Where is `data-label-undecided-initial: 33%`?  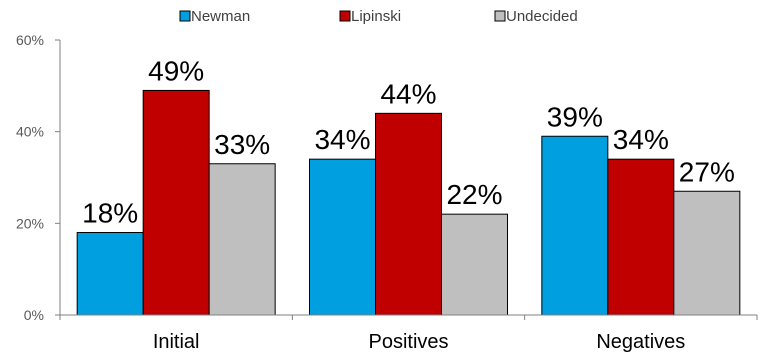 data-label-undecided-initial: 33% is located at coordinates (242, 144).